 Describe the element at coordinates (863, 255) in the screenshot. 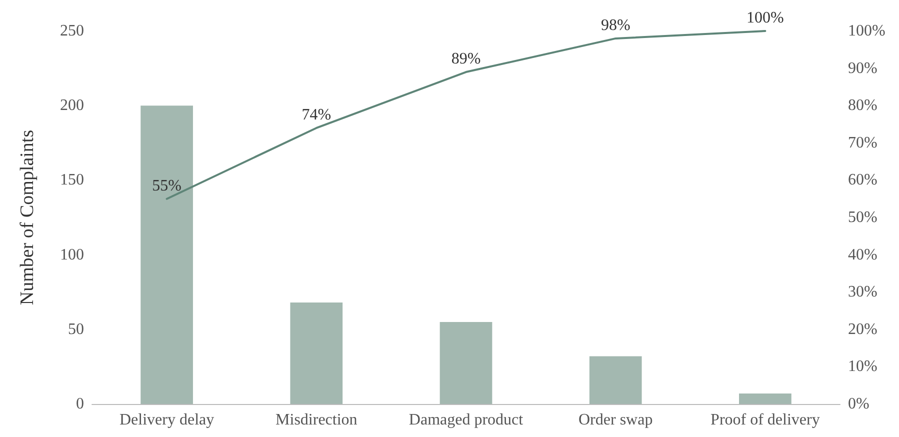

I see `y2-tick-label: 40%` at that location.